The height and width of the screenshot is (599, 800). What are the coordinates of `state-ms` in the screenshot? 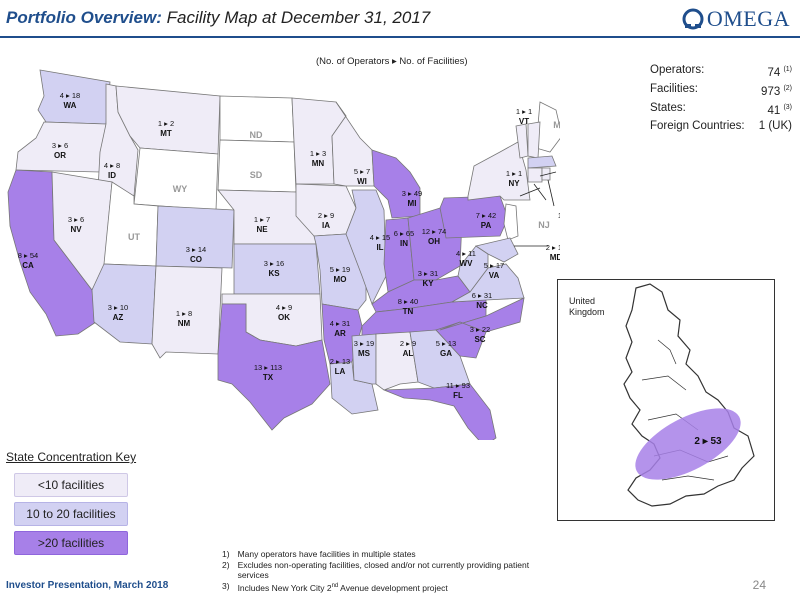 It's located at (364, 359).